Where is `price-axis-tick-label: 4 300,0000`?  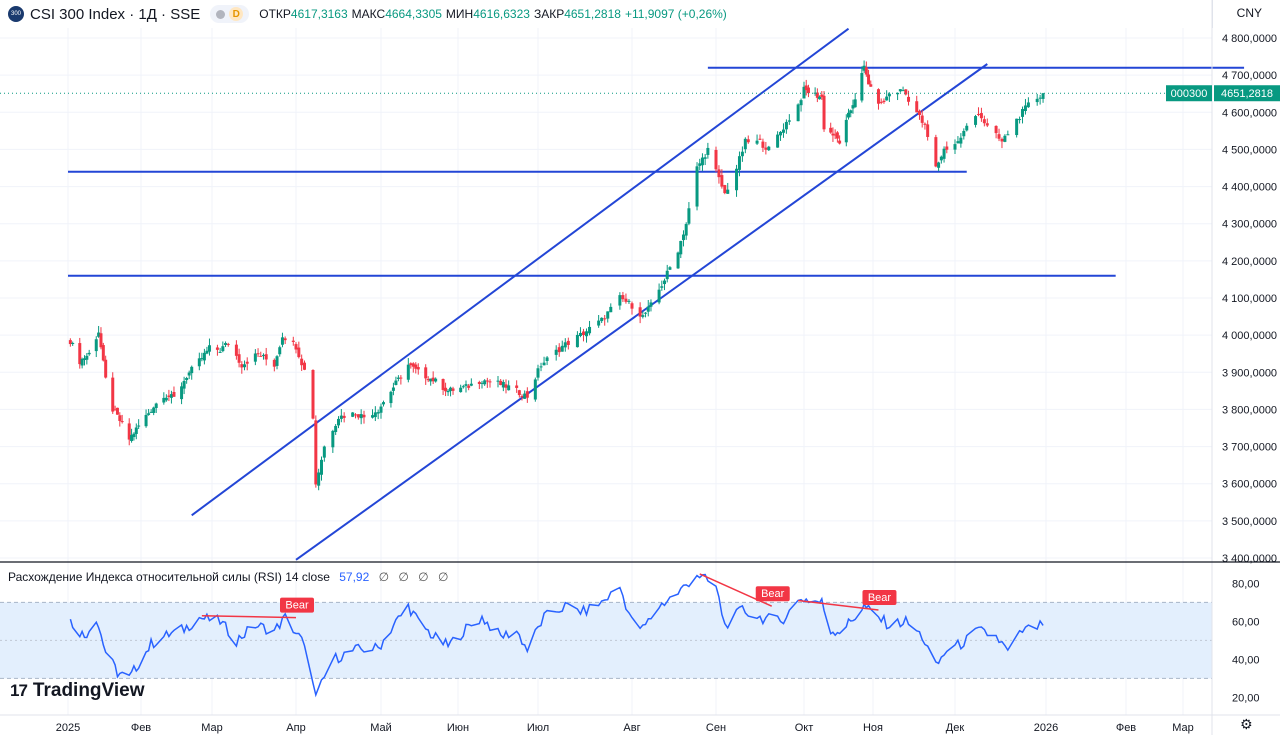 price-axis-tick-label: 4 300,0000 is located at coordinates (1249, 225).